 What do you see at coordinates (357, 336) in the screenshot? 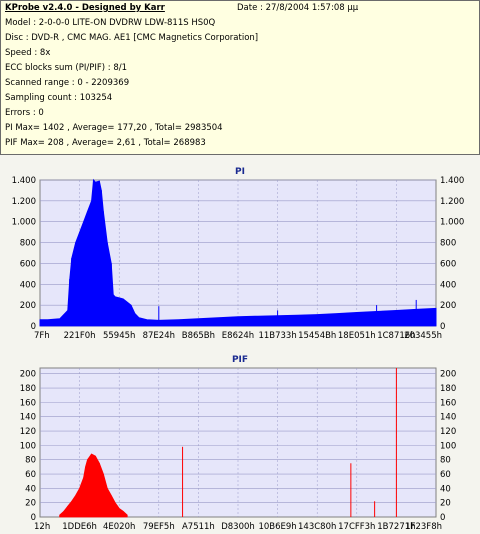
I see `x-tick-label: 18E051h` at bounding box center [357, 336].